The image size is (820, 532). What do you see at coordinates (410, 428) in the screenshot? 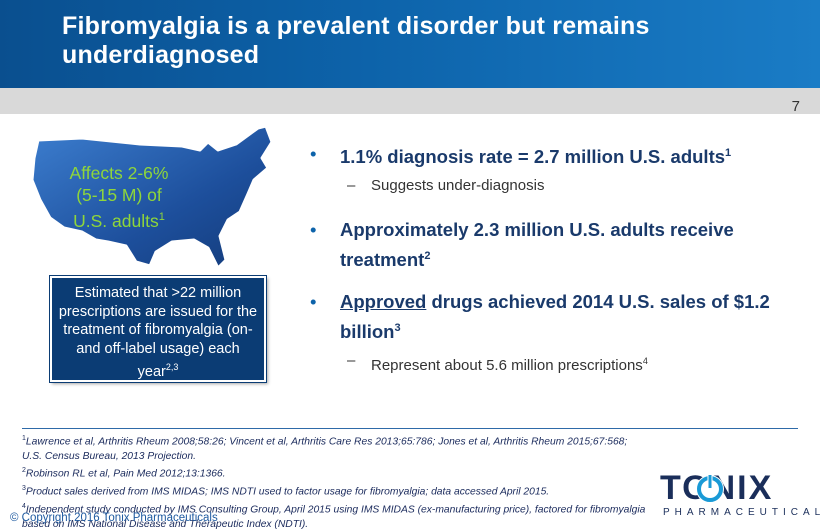
I see `footnote-divider` at bounding box center [410, 428].